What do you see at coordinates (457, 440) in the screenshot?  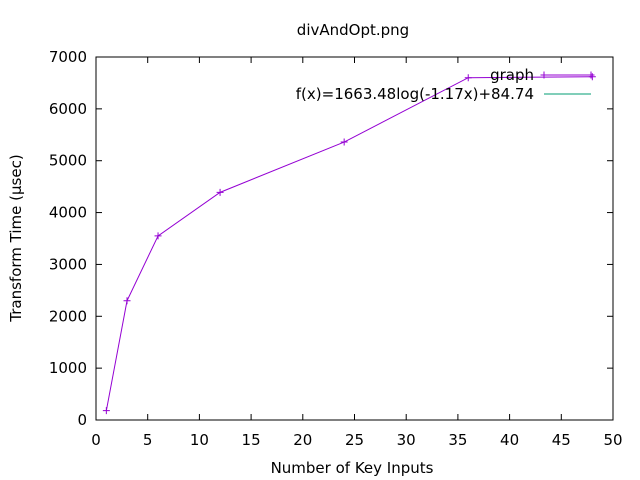 I see `x-tick-label: 35` at bounding box center [457, 440].